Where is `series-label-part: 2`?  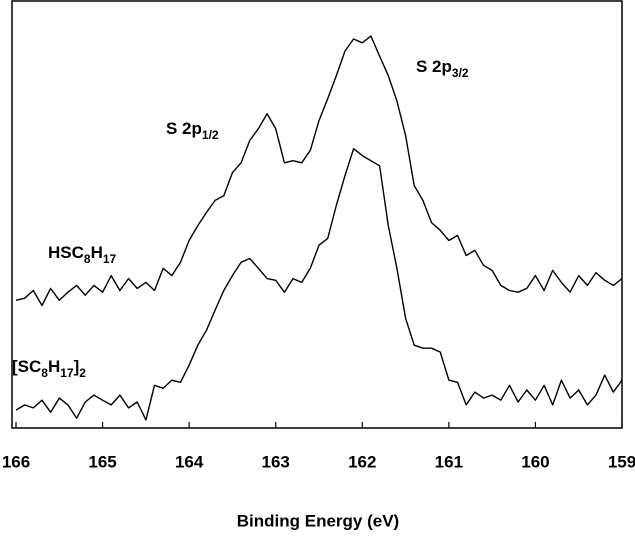
series-label-part: 2 is located at coordinates (82, 373).